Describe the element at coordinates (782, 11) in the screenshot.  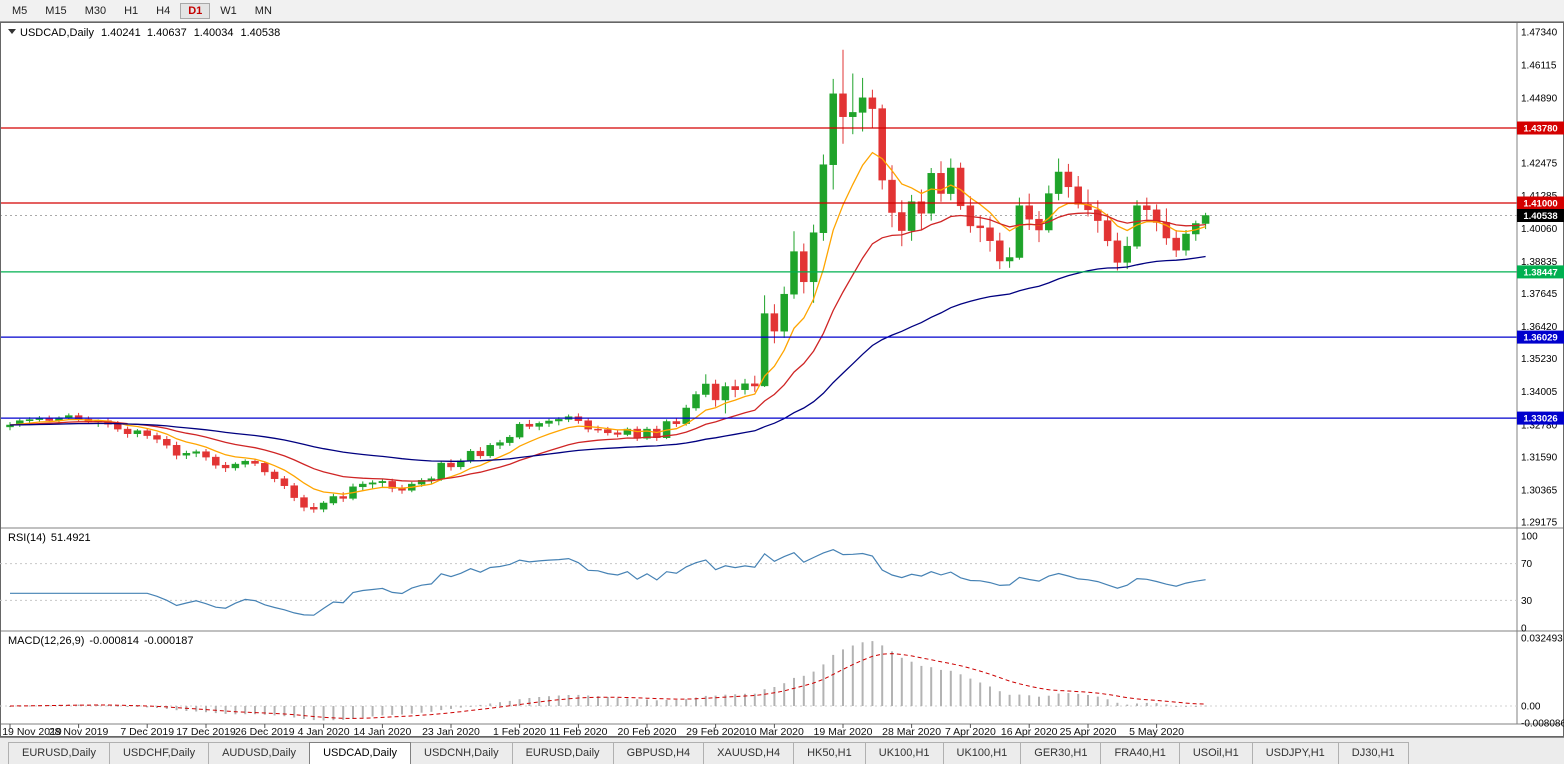
I see `timeframe-toolbar: M5 M15 M30 H1 H4 D1 W1 MN` at that location.